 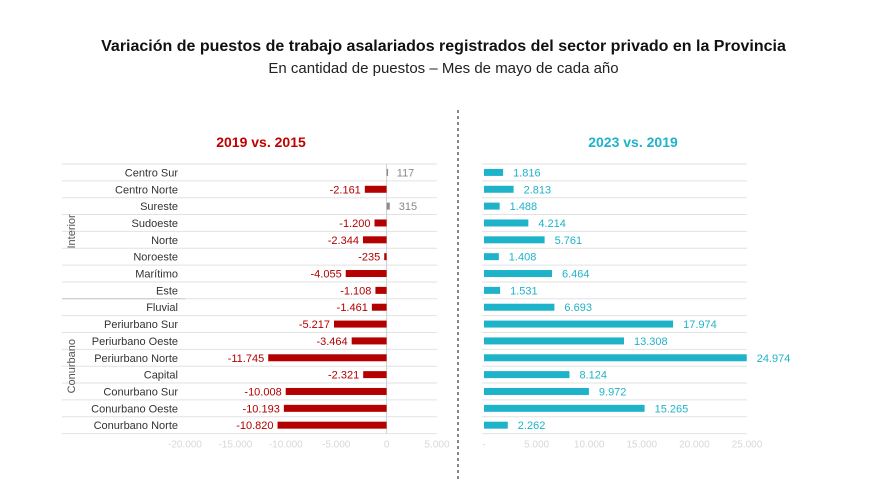 I want to click on left-value-label: -1.200, so click(x=354, y=224).